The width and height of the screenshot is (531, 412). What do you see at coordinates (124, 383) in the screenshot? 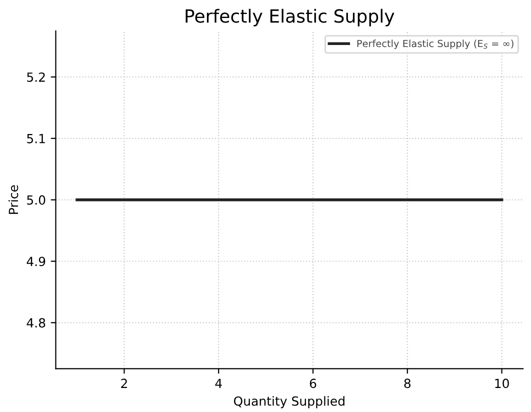
I see `x-tick-label: 2` at bounding box center [124, 383].